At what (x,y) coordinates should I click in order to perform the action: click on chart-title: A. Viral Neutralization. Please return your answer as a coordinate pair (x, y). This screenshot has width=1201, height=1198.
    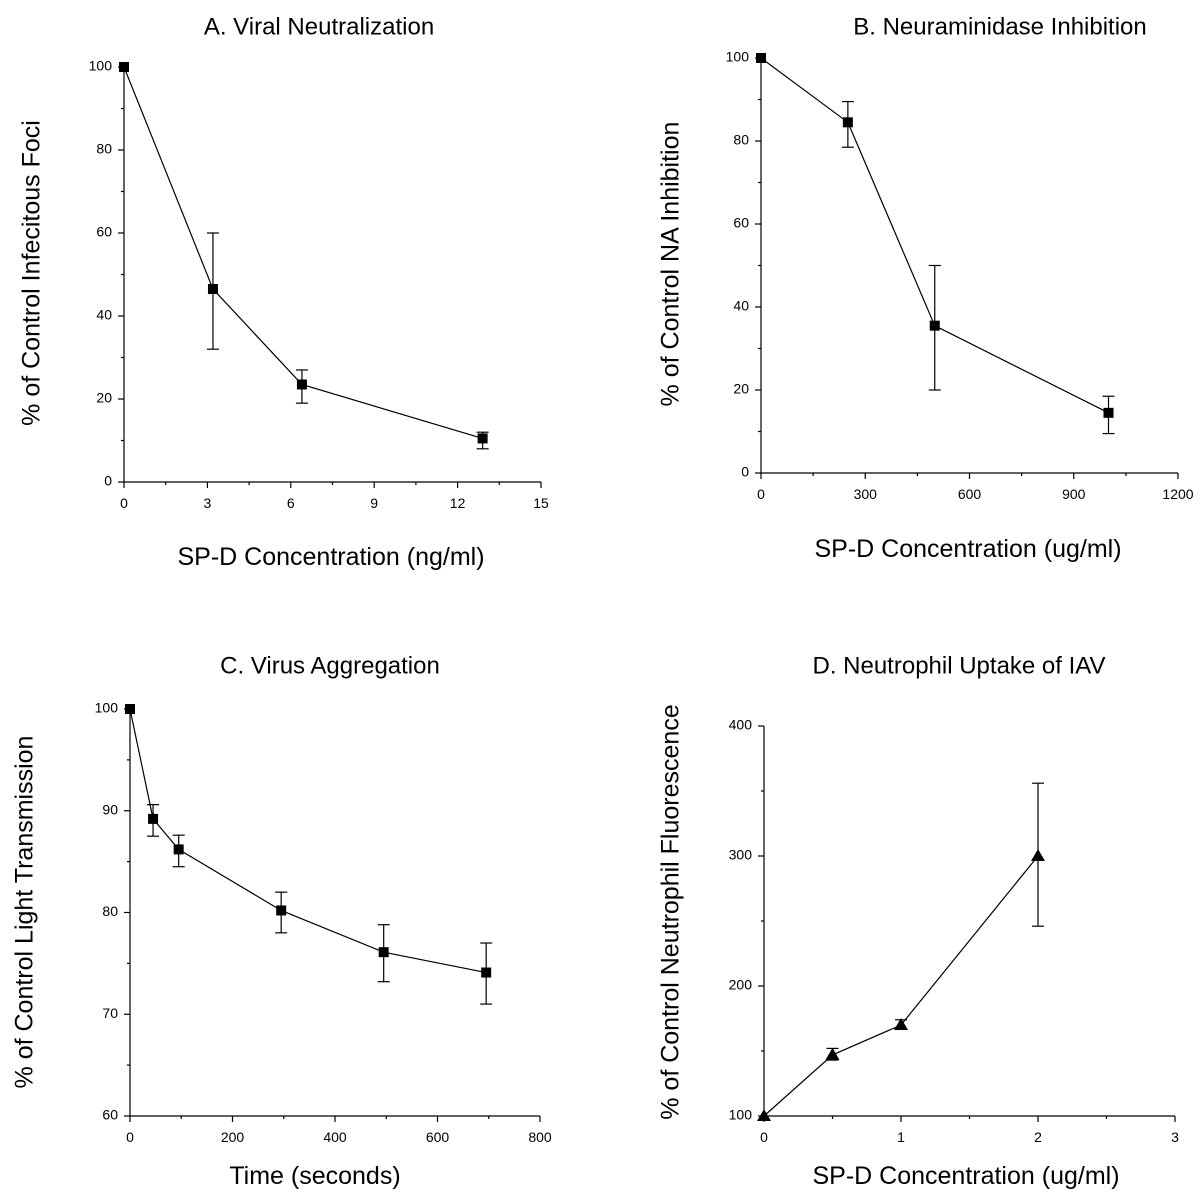
    Looking at the image, I should click on (319, 26).